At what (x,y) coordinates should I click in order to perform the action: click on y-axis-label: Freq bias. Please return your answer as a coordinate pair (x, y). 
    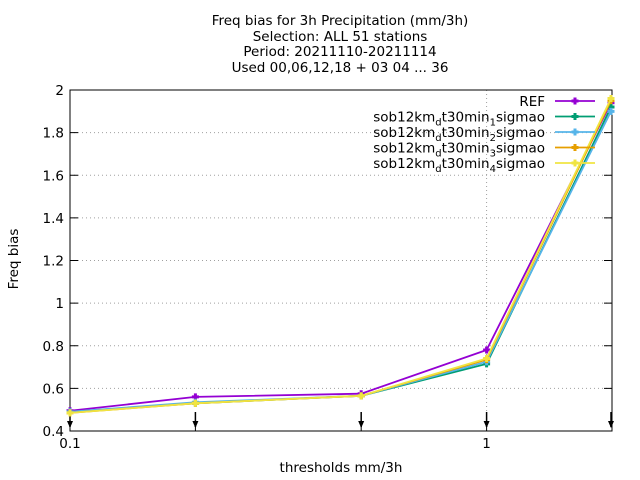
    Looking at the image, I should click on (14, 259).